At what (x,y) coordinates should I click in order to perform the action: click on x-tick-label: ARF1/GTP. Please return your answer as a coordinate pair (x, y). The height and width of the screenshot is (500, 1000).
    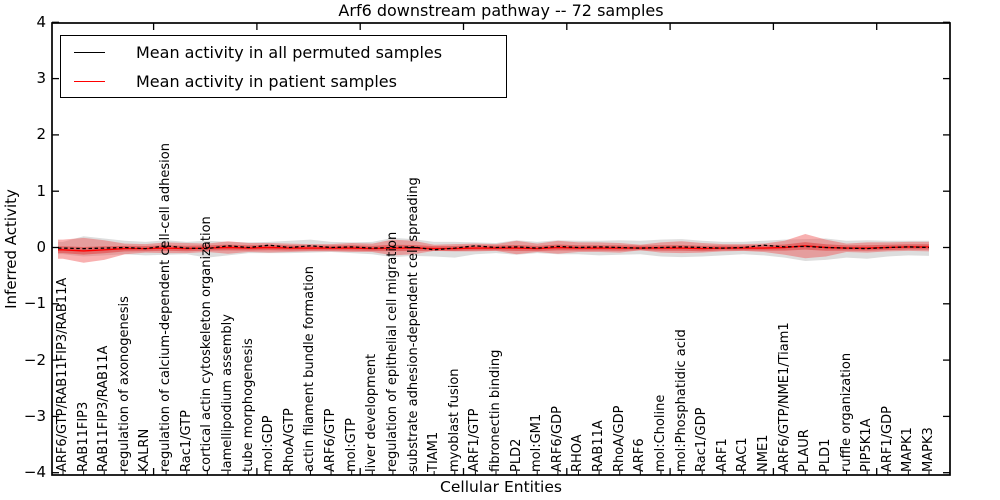
    Looking at the image, I should click on (475, 440).